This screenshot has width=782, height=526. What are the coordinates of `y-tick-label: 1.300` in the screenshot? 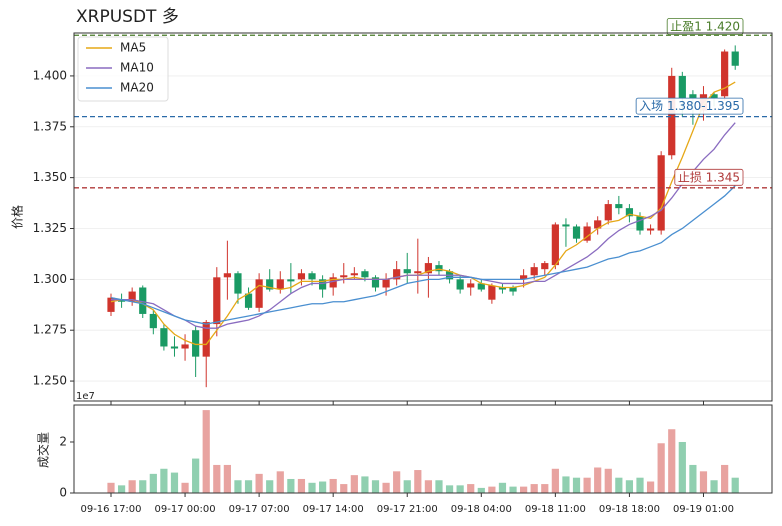 It's located at (50, 279).